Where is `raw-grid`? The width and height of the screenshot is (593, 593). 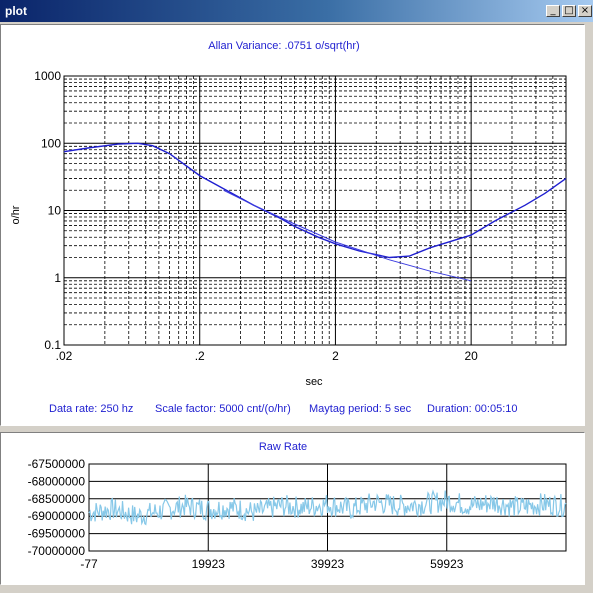
raw-grid is located at coordinates (327, 507).